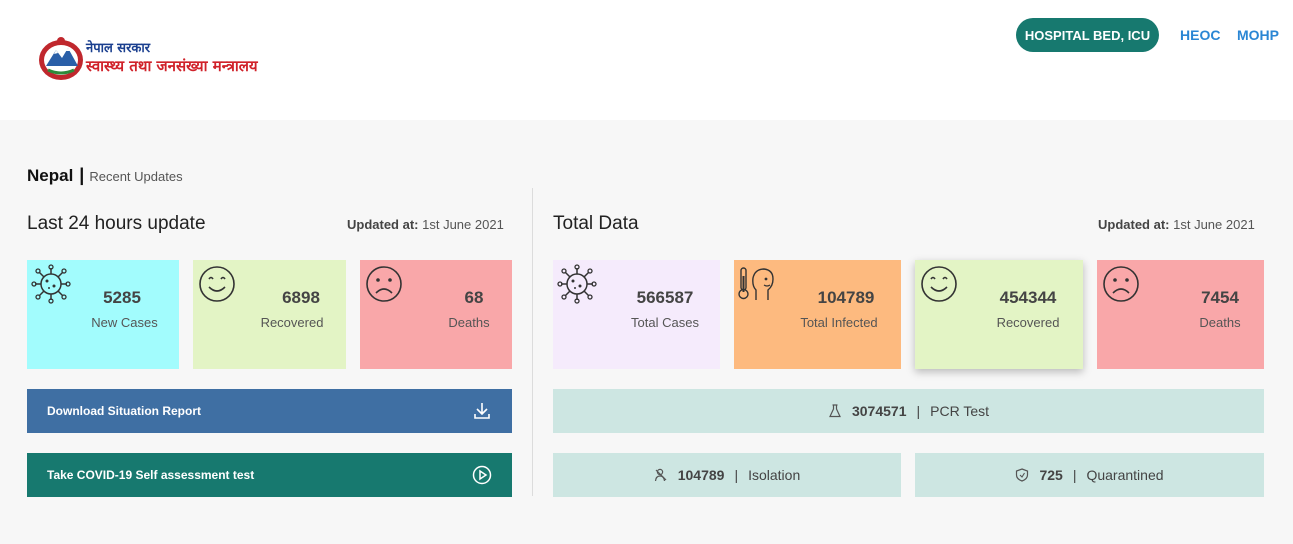  Describe the element at coordinates (1022, 475) in the screenshot. I see `shield-icon` at that location.